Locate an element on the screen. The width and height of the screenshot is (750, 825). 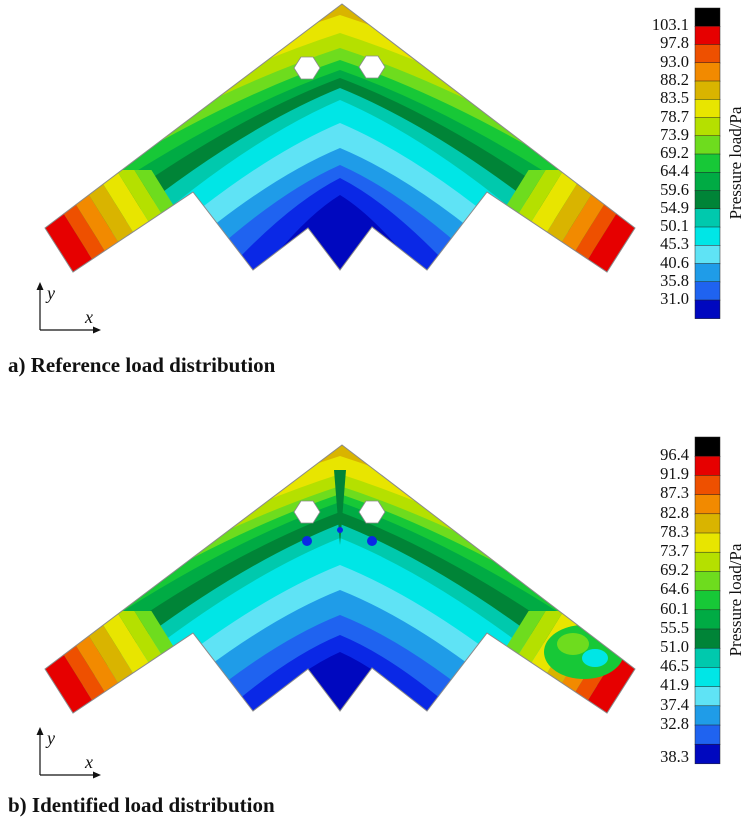
colorbar-a-tick-label: 31.0 is located at coordinates (674, 298).